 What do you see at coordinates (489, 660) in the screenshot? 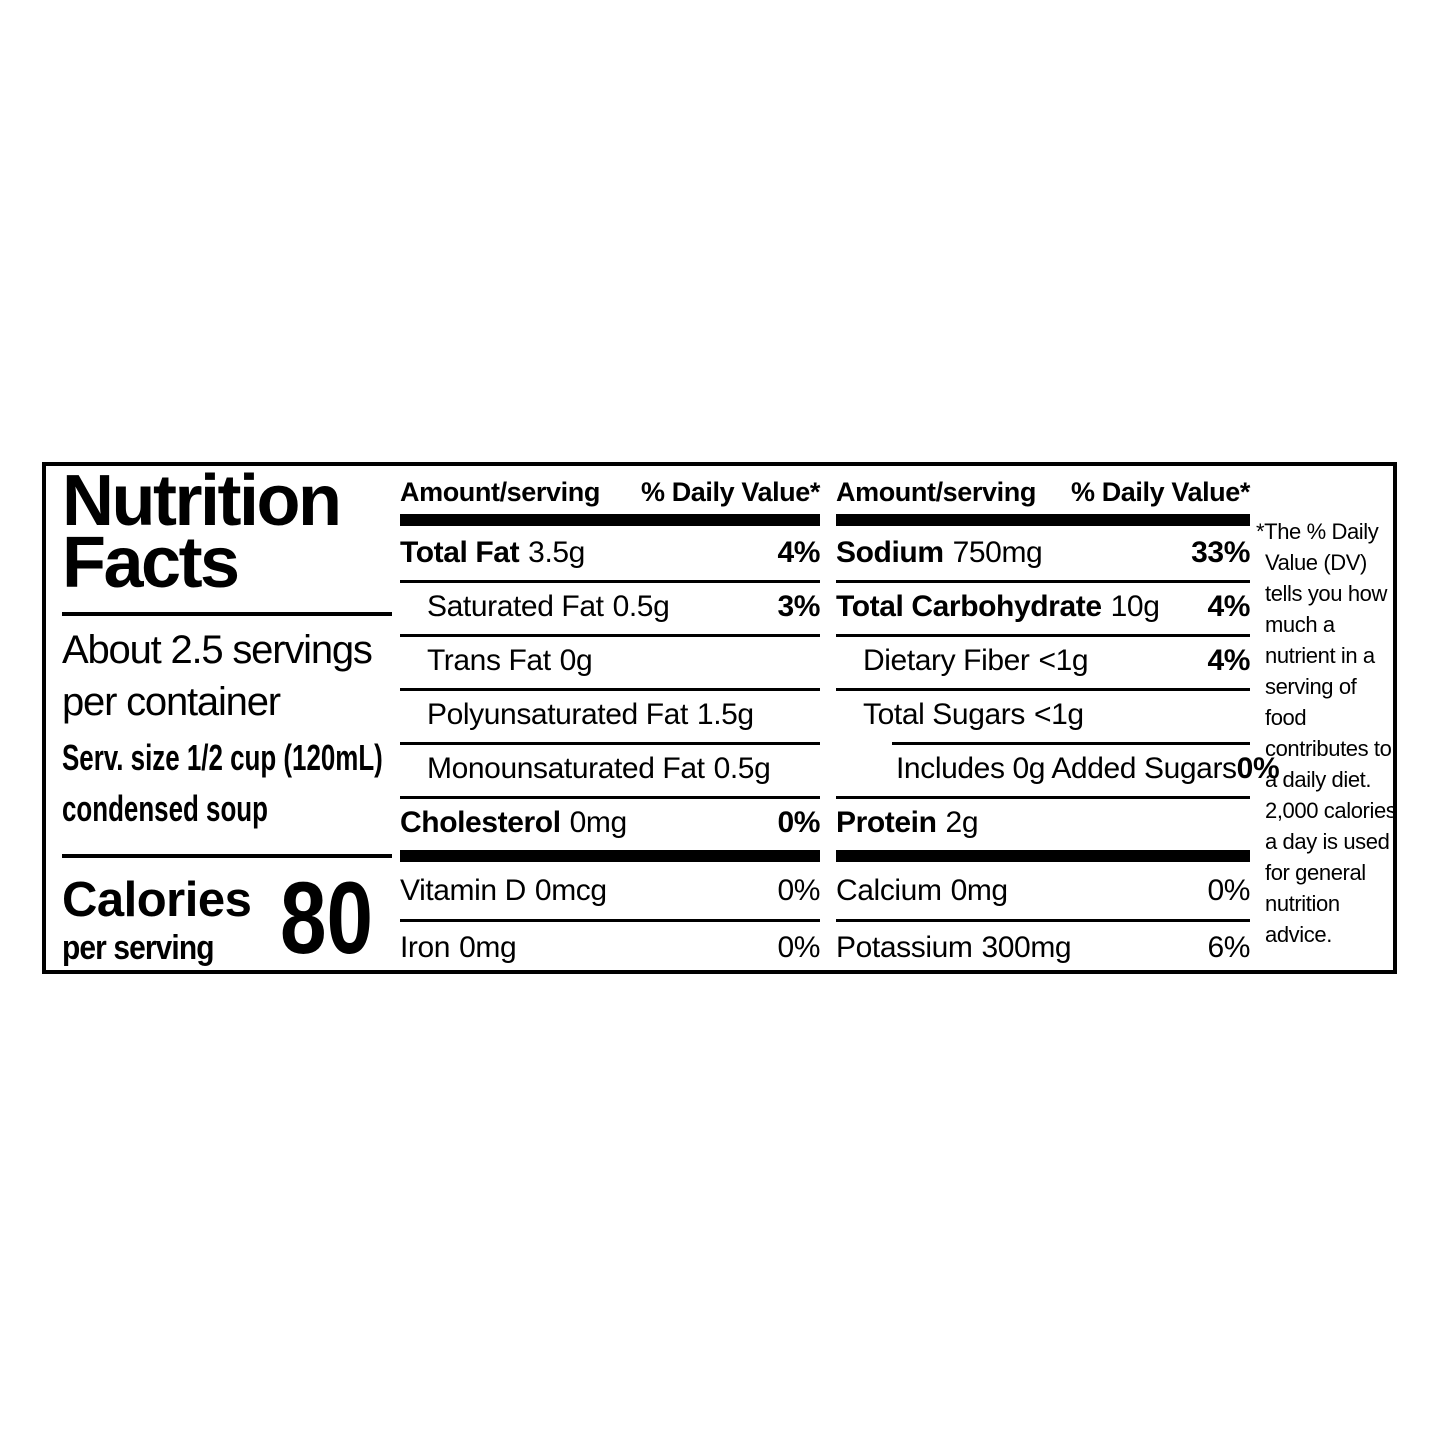
I see `nutrient-name: Trans Fat` at bounding box center [489, 660].